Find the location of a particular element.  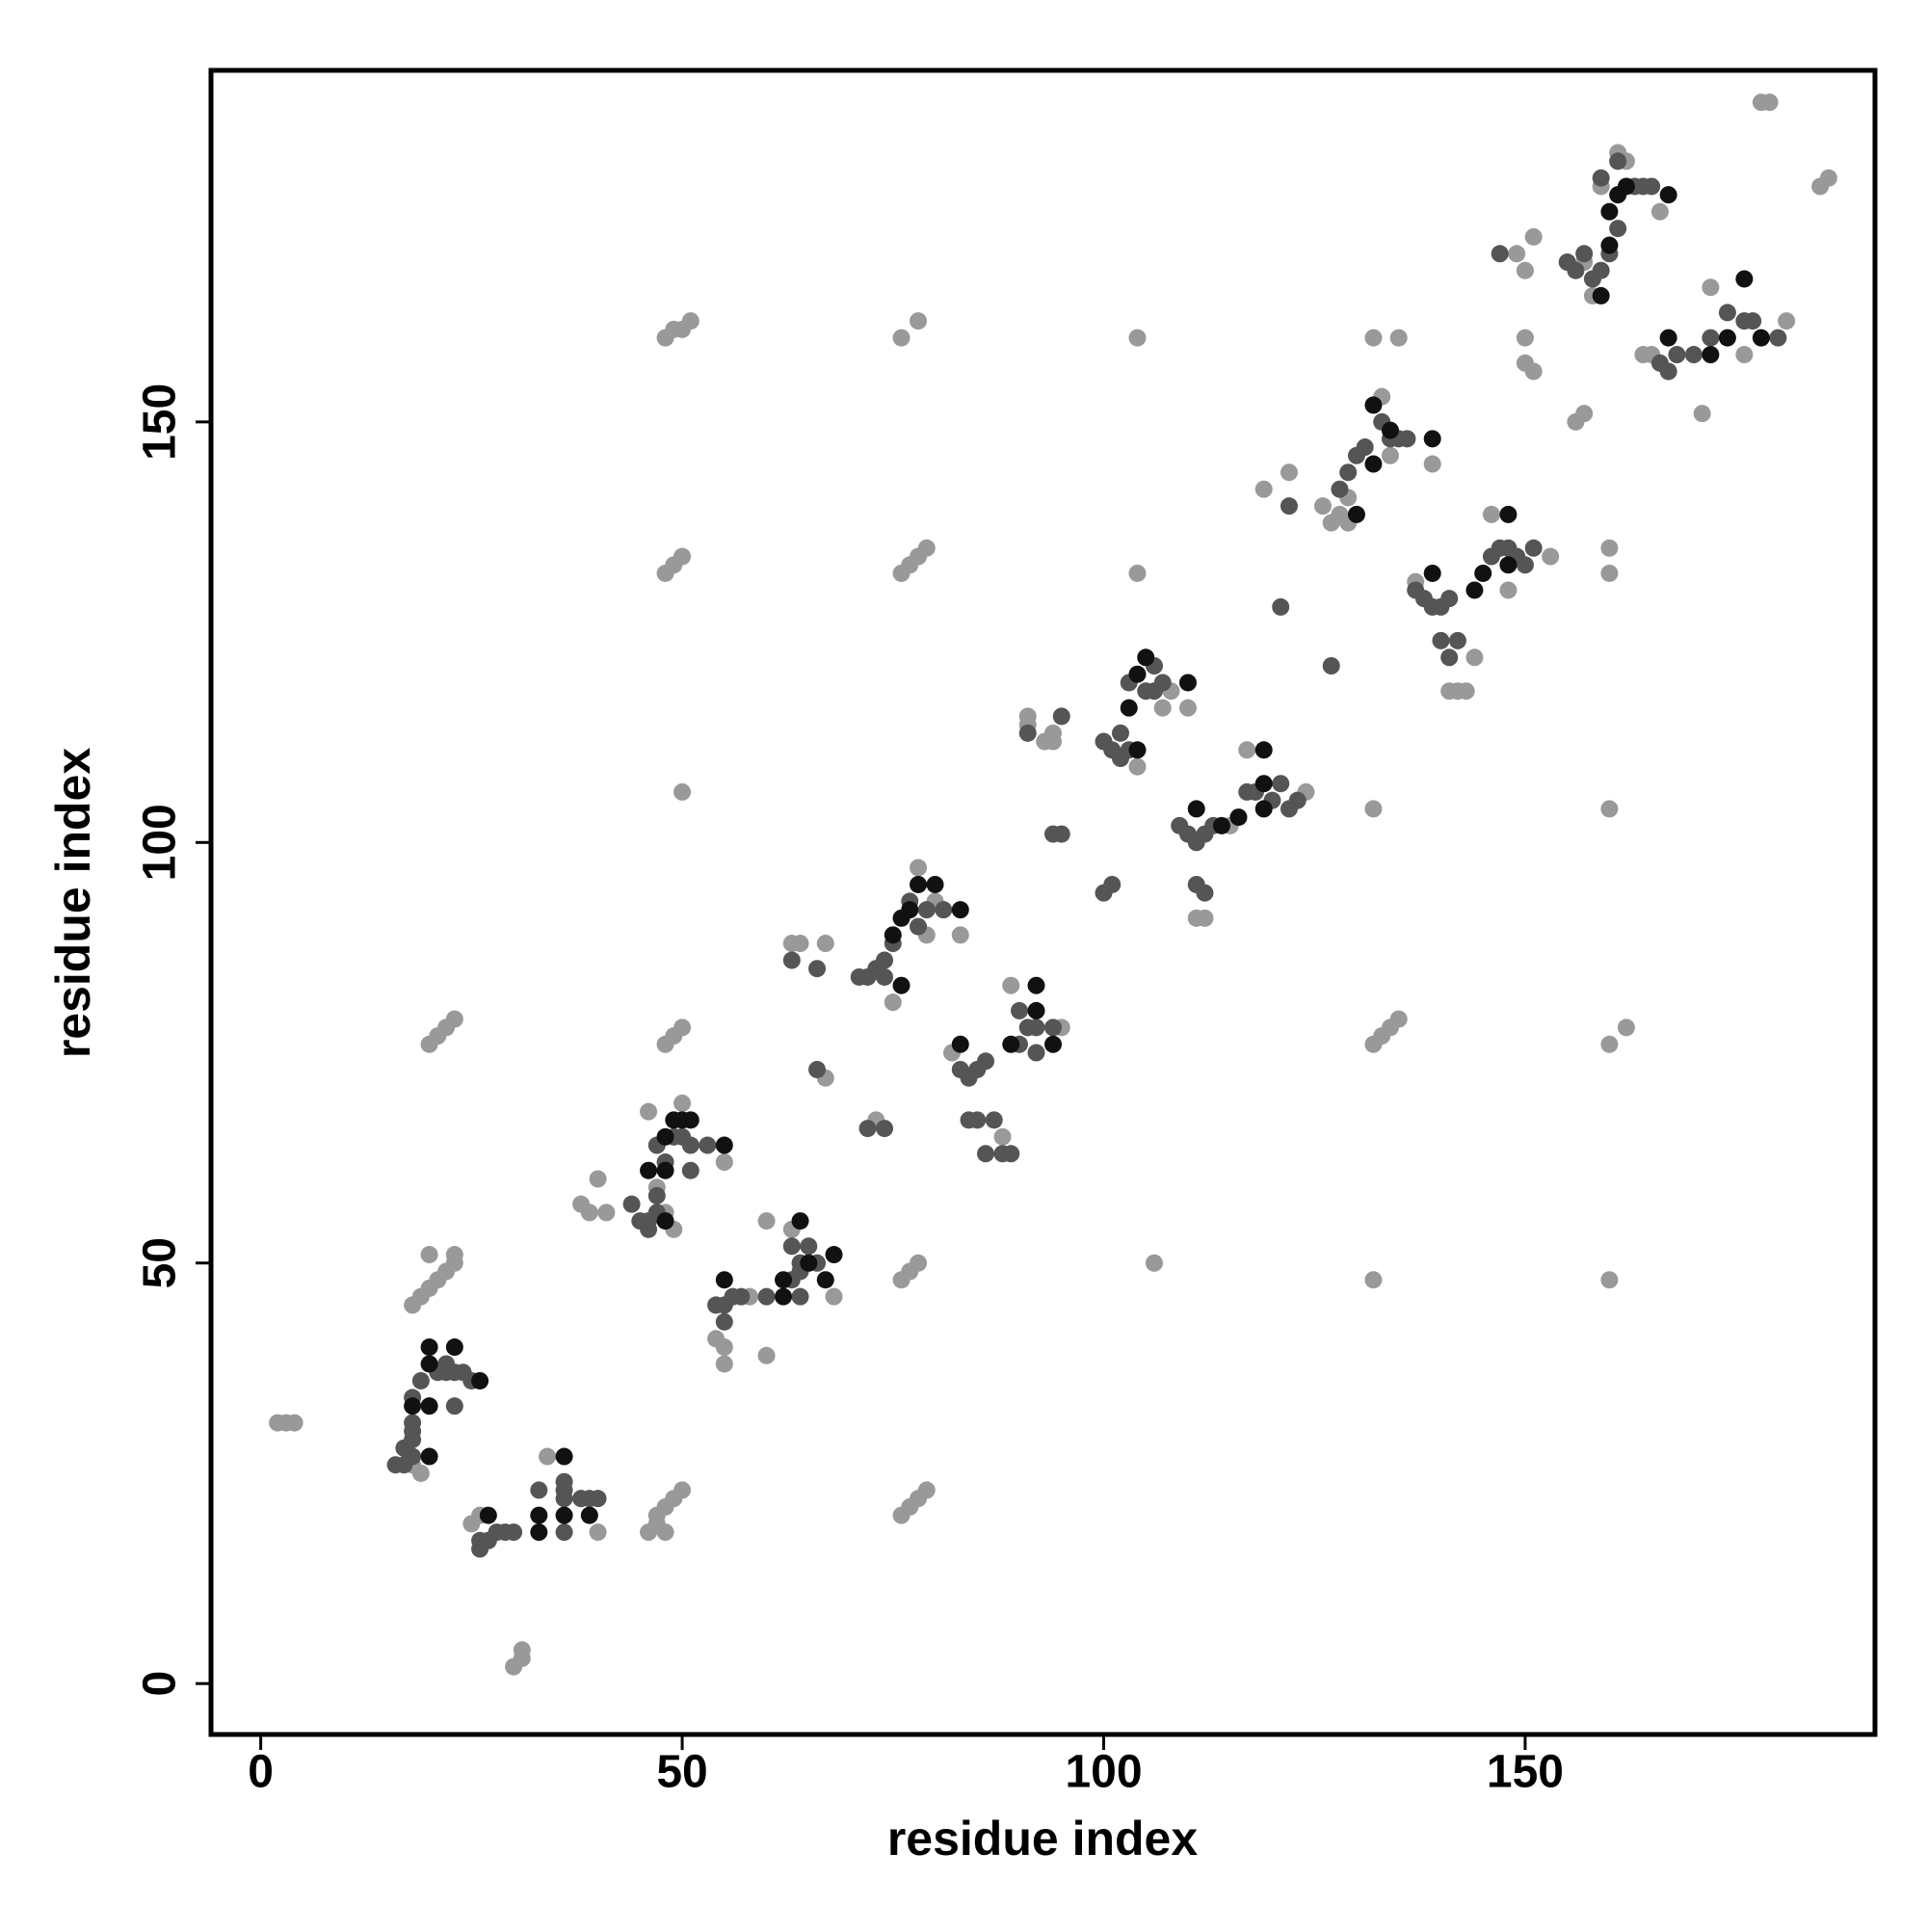

x-tick-label: 150 is located at coordinates (1525, 1772).